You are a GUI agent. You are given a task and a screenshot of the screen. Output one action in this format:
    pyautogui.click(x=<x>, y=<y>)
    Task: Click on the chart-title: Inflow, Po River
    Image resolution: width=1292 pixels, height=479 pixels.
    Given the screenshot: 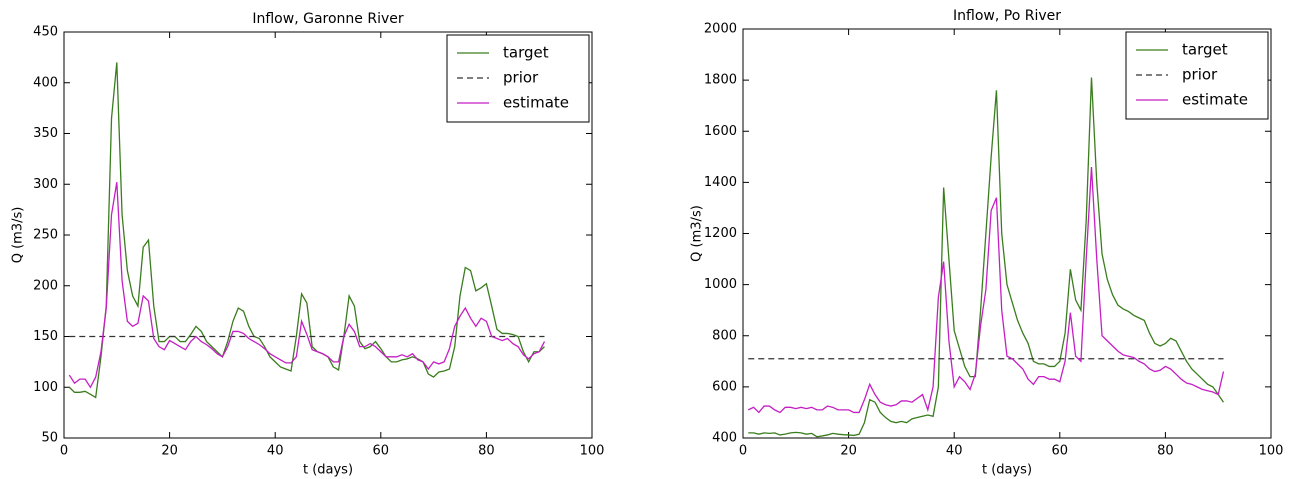 What is the action you would take?
    pyautogui.click(x=1007, y=16)
    